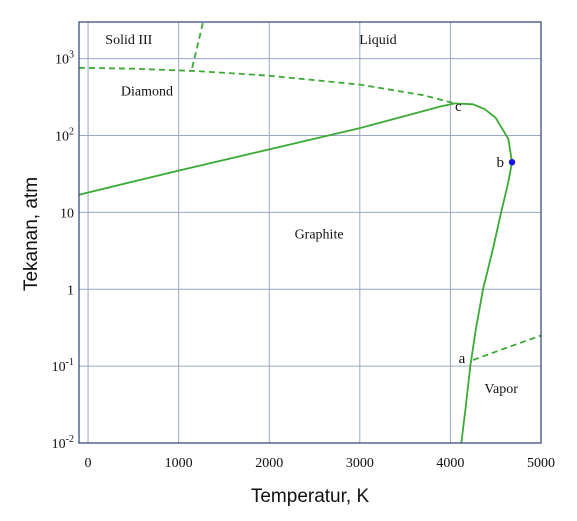  Describe the element at coordinates (64, 136) in the screenshot. I see `y-tick-label: 10²` at that location.